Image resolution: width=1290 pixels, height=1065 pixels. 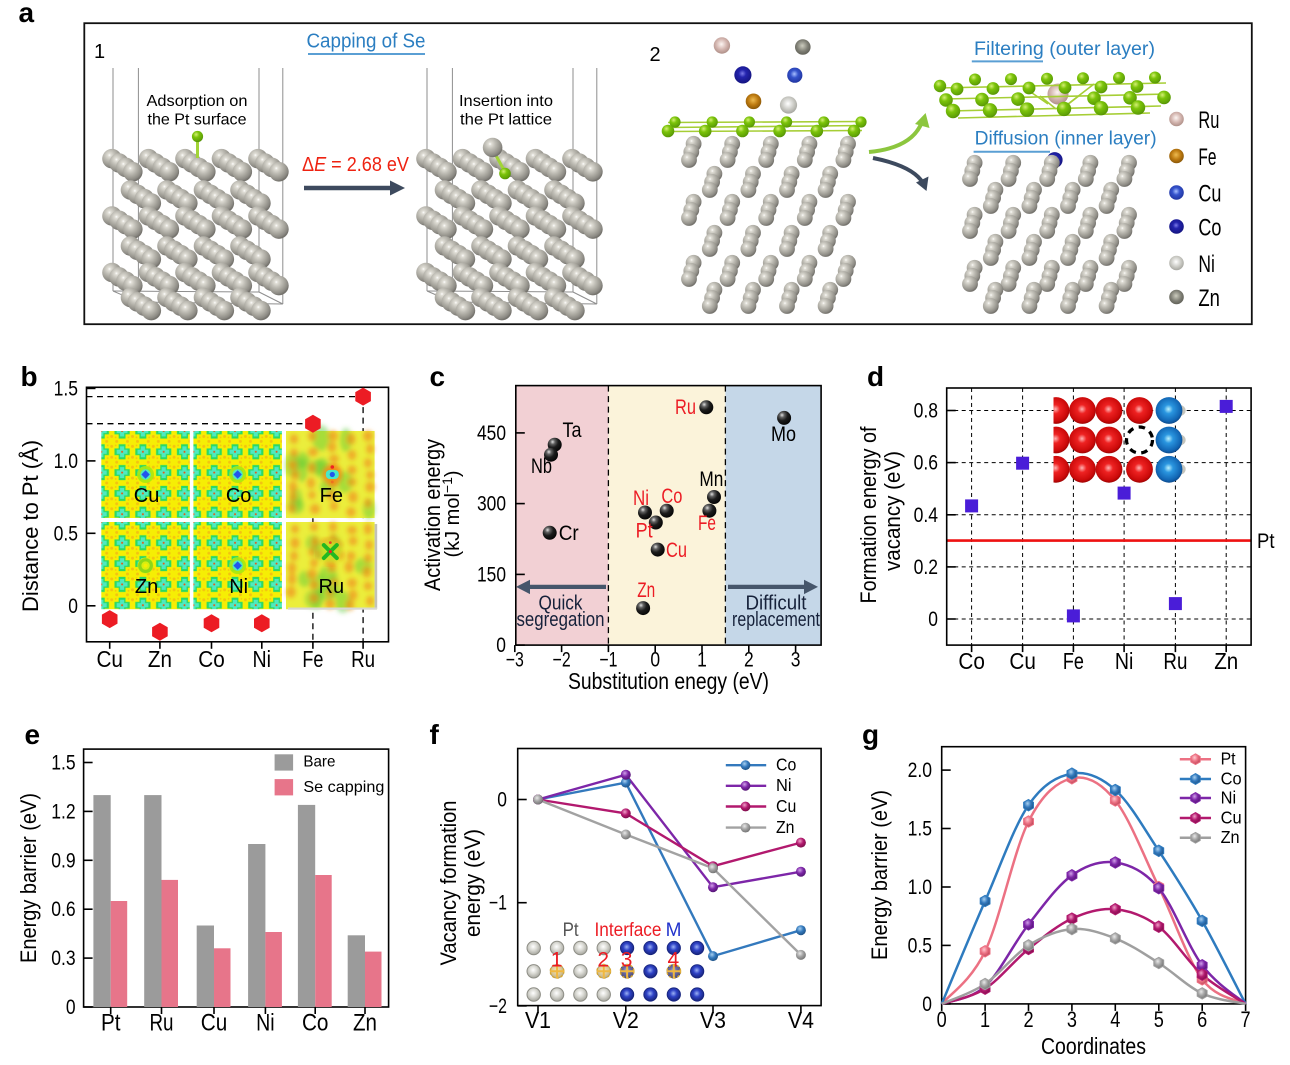 I want to click on svg-text: Mo, so click(x=783, y=434).